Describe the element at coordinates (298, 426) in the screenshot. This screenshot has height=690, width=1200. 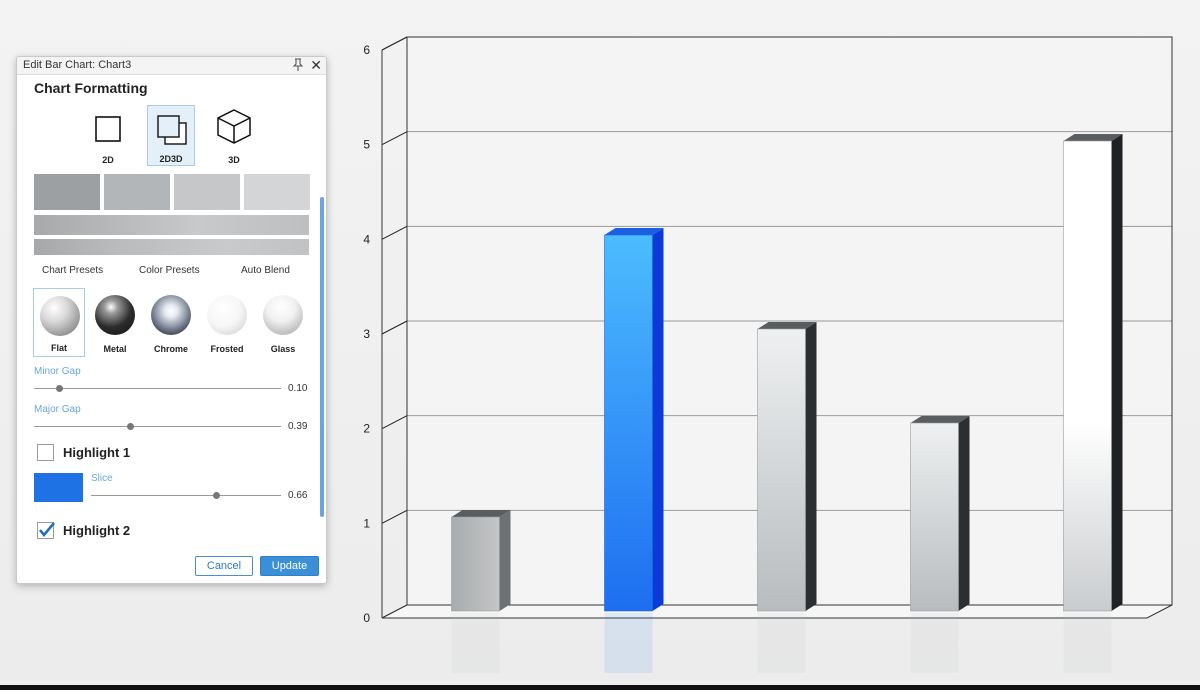
I see `major-gap-value: 0.39` at that location.